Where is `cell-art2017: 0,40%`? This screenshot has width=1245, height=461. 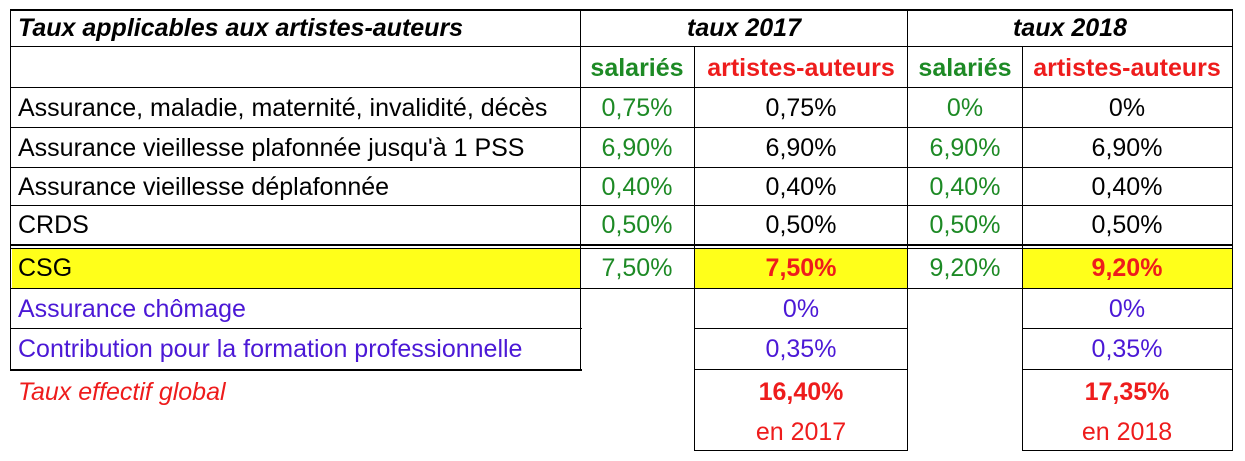 cell-art2017: 0,40% is located at coordinates (801, 186).